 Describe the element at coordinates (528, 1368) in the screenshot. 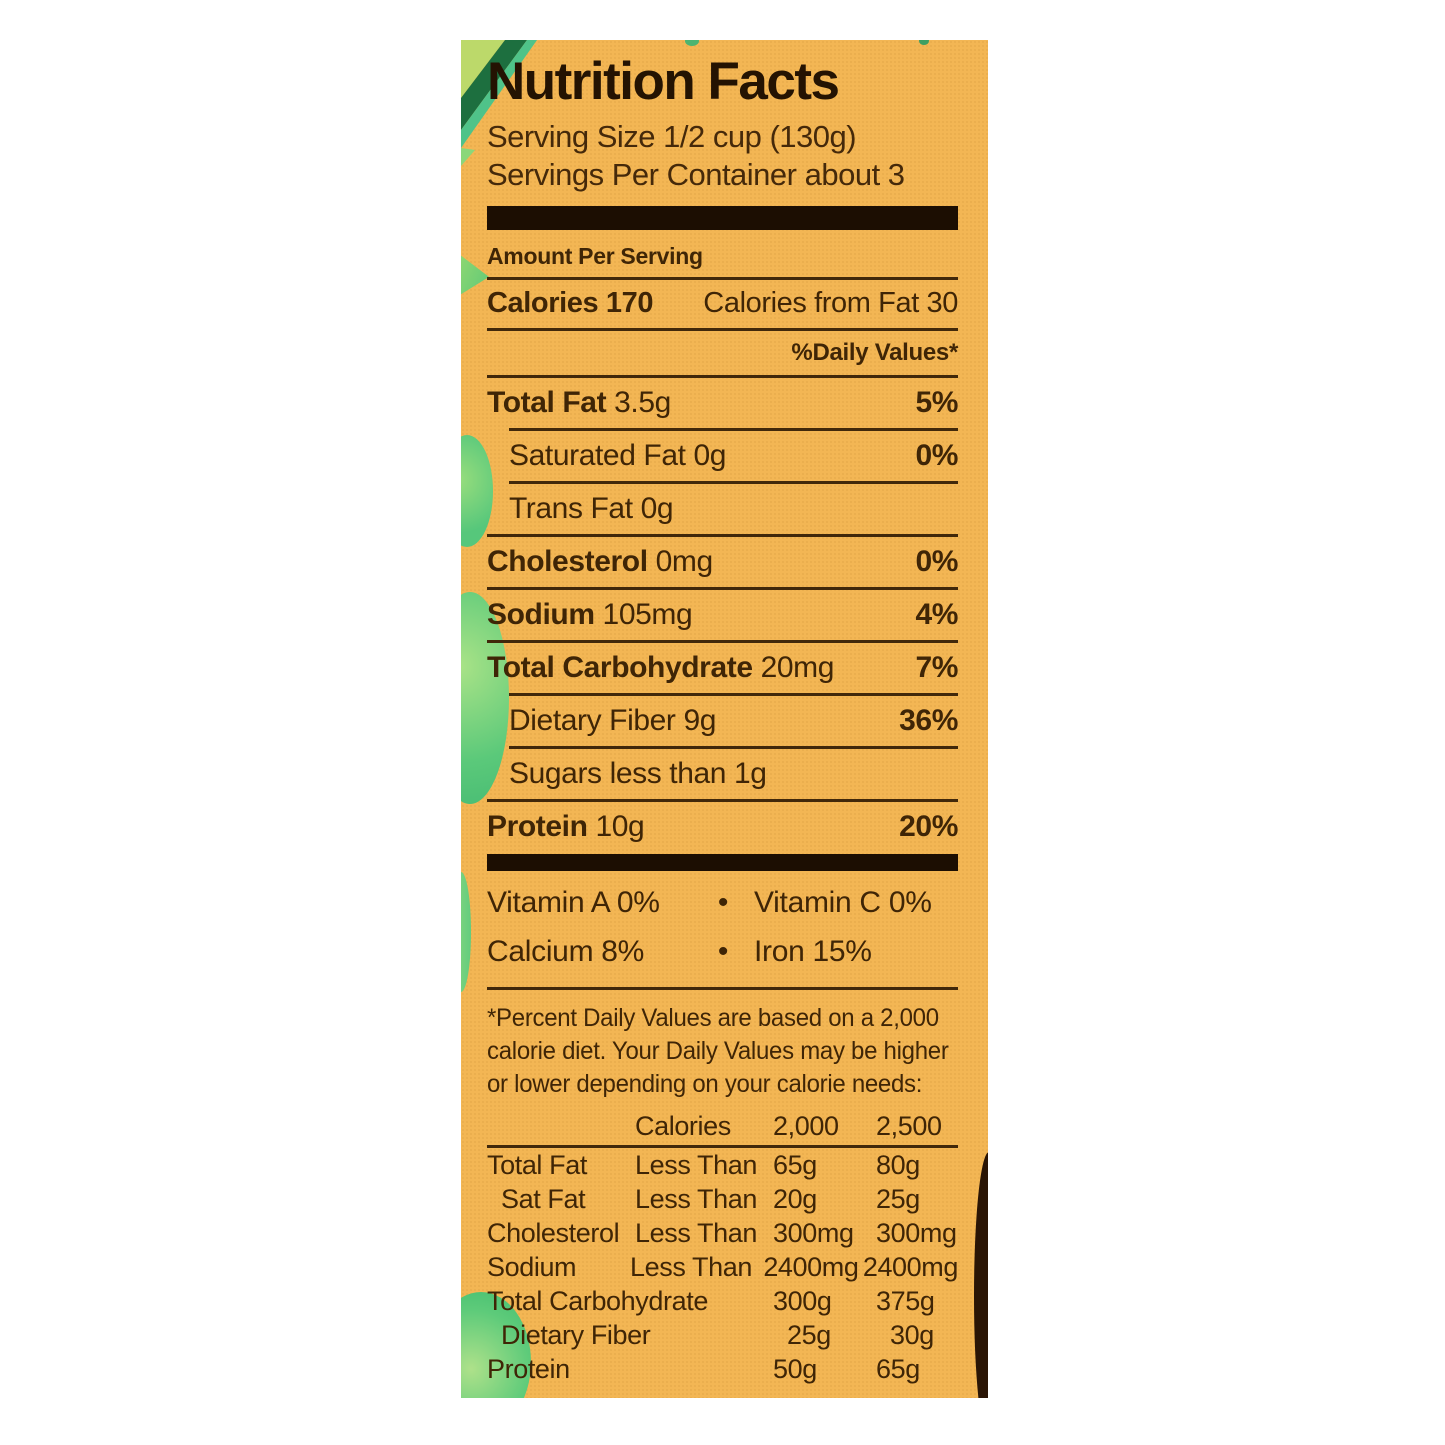

I see `dv-cell: Protein` at that location.